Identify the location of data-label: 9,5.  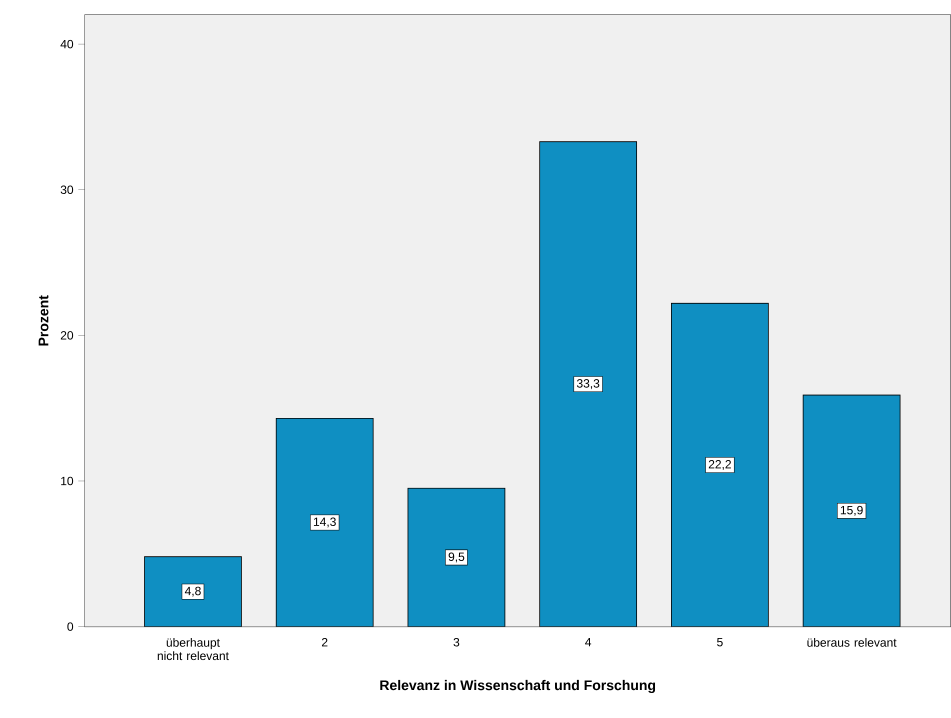
(456, 557).